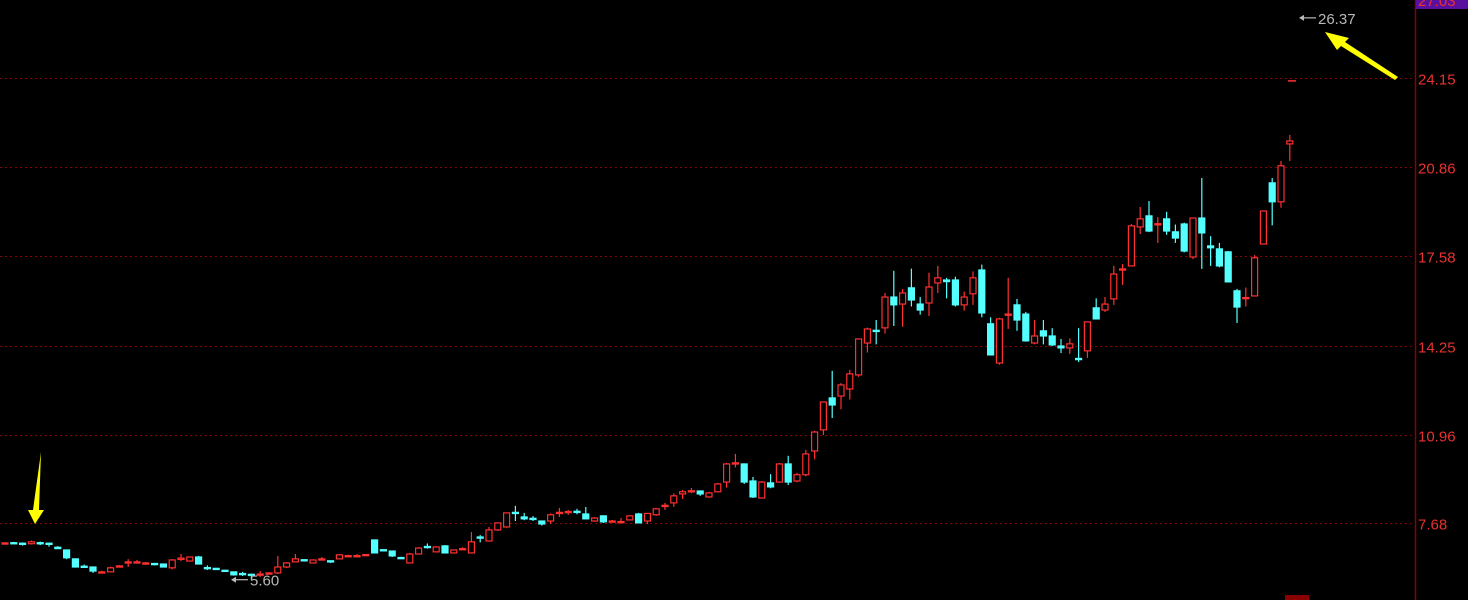 The width and height of the screenshot is (1468, 600). I want to click on min-arrowhead-icon, so click(233, 579).